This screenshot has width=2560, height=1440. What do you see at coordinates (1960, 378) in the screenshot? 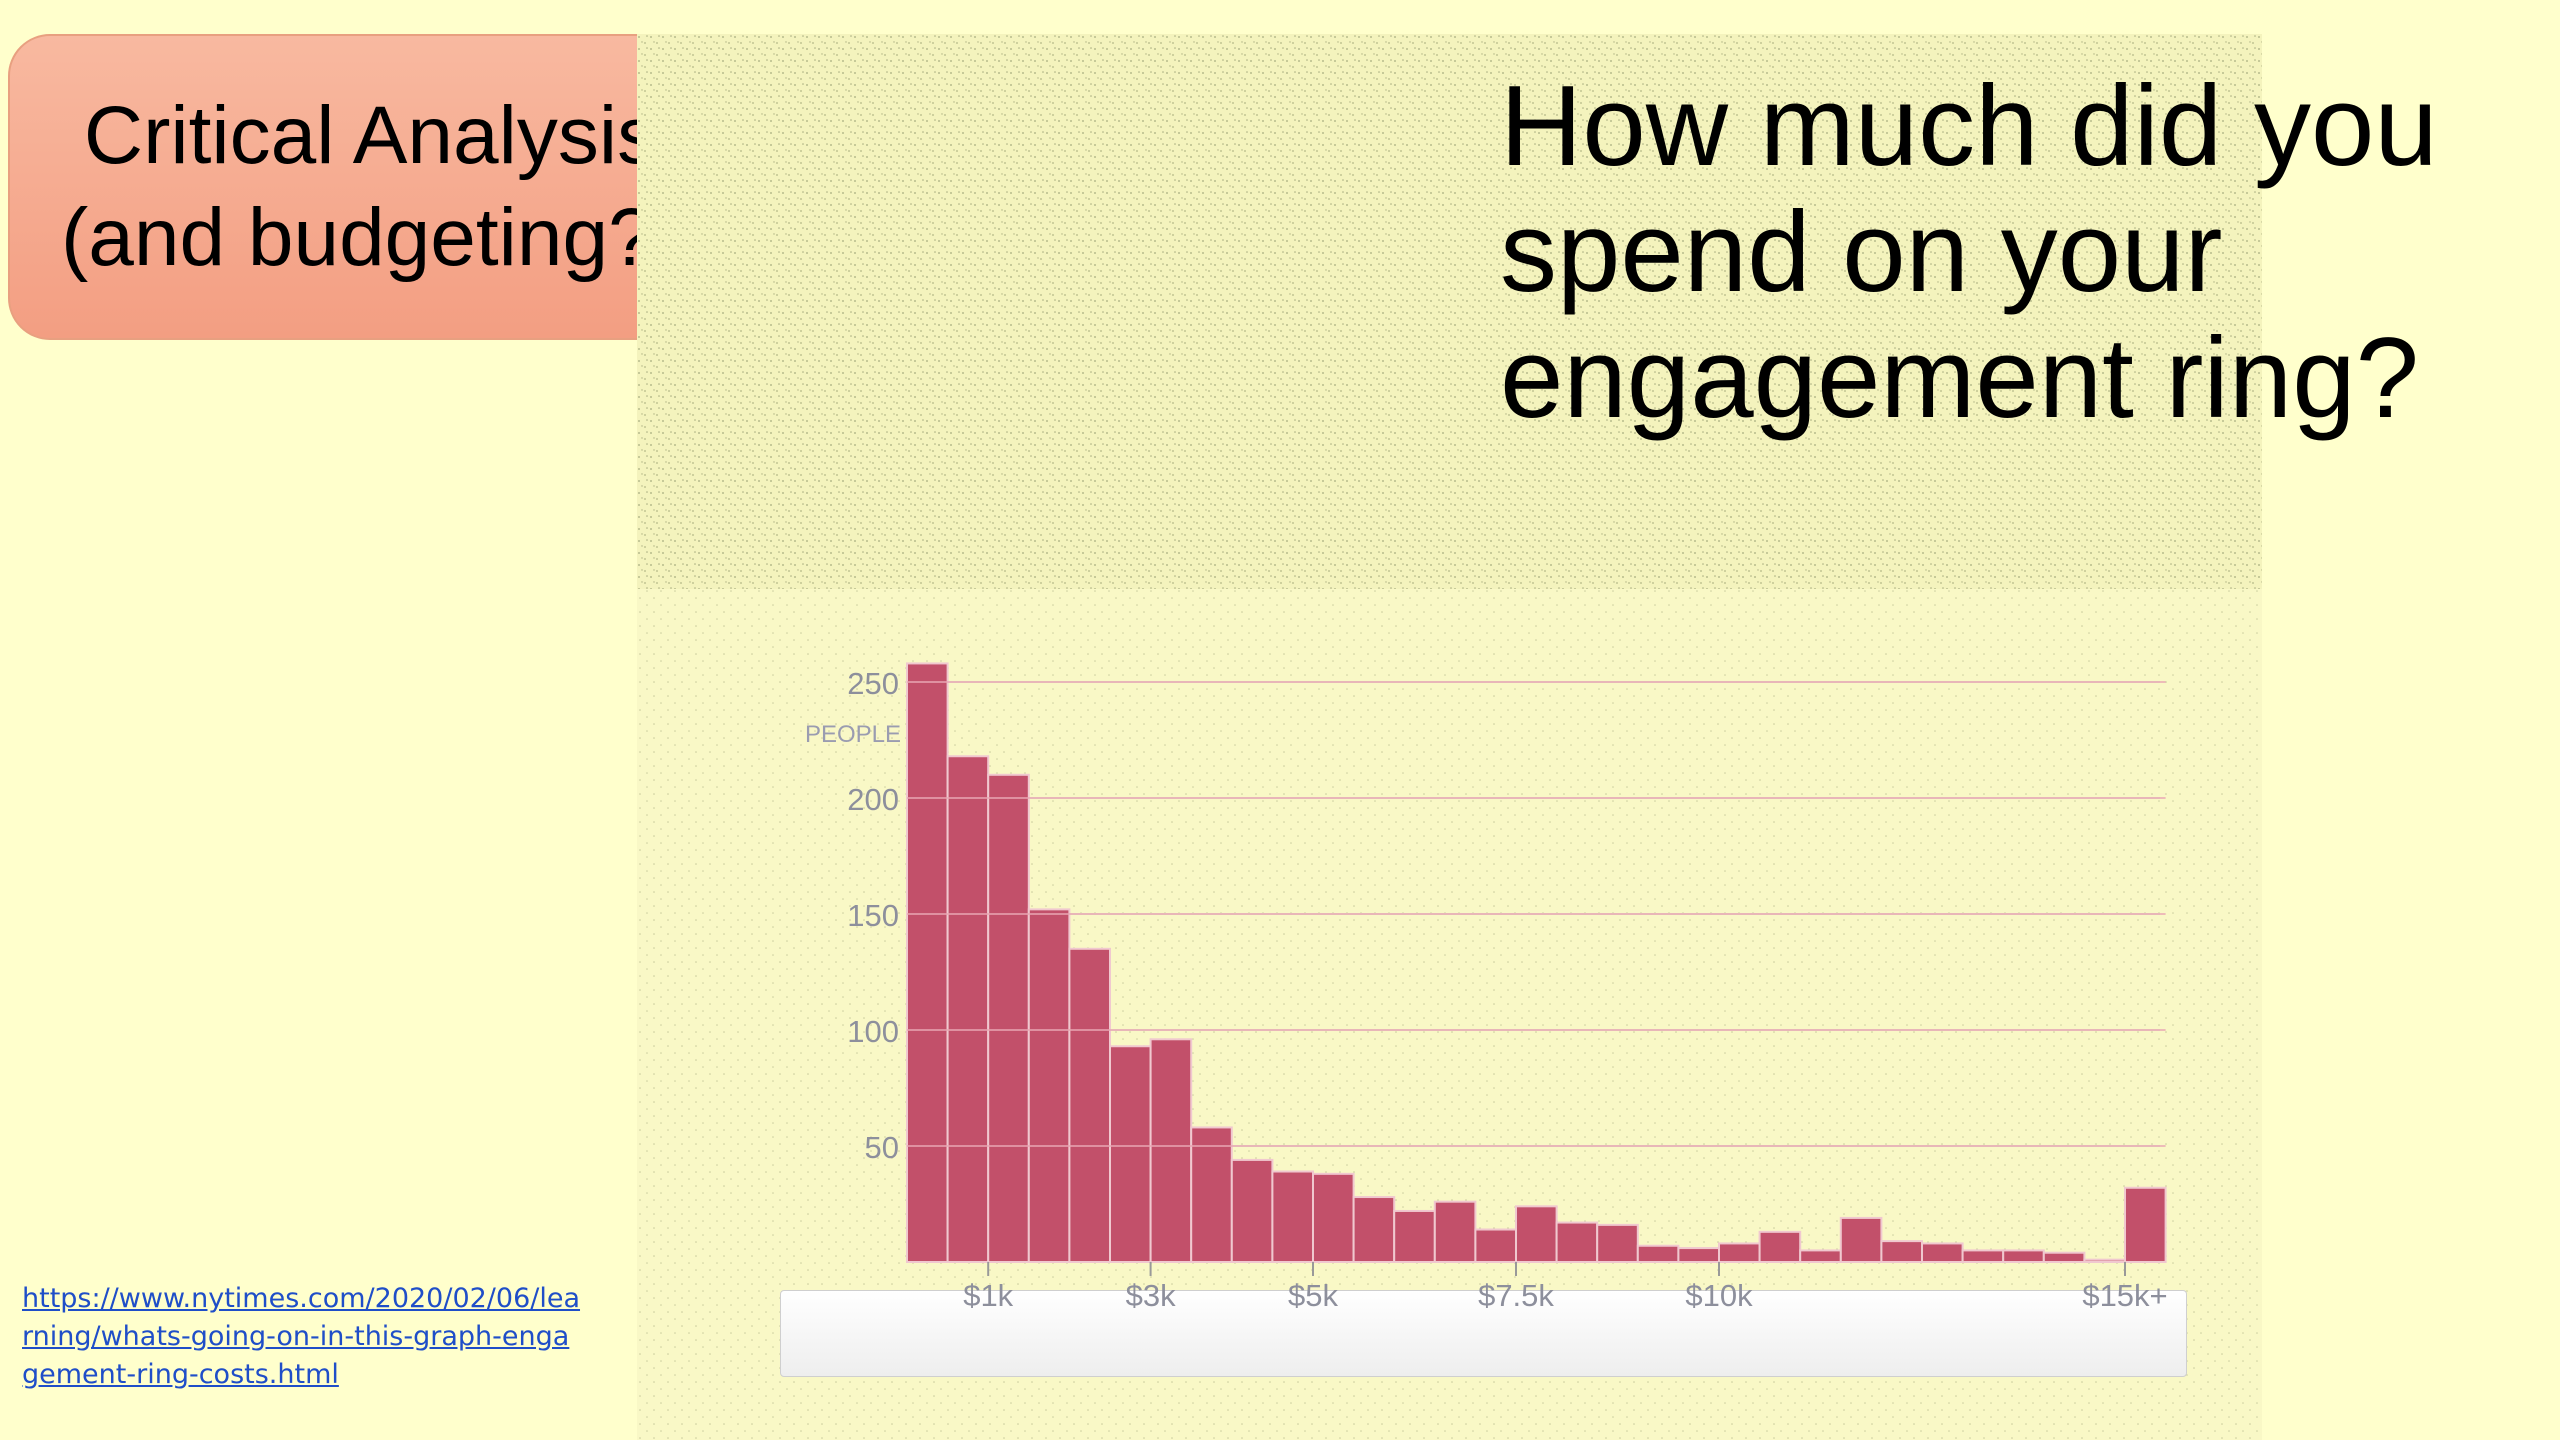
I see `question-line-3: engagement ring?` at bounding box center [1960, 378].